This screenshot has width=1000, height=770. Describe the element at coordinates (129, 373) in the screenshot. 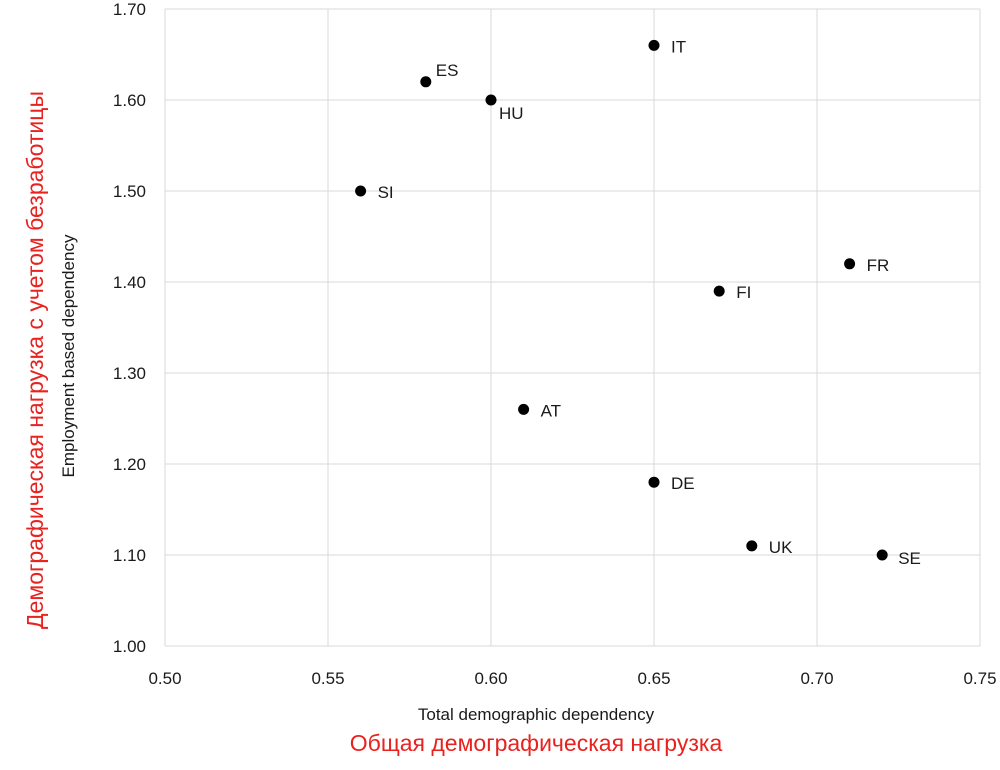

I see `y-tick-label: 1.30` at that location.